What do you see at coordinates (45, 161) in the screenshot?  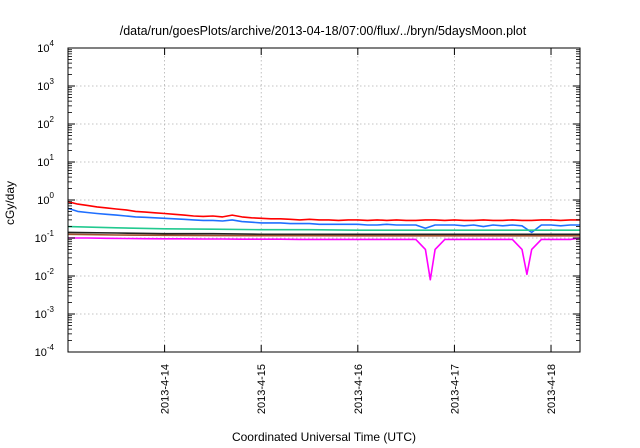 I see `y-tick-label: 10¹` at bounding box center [45, 161].